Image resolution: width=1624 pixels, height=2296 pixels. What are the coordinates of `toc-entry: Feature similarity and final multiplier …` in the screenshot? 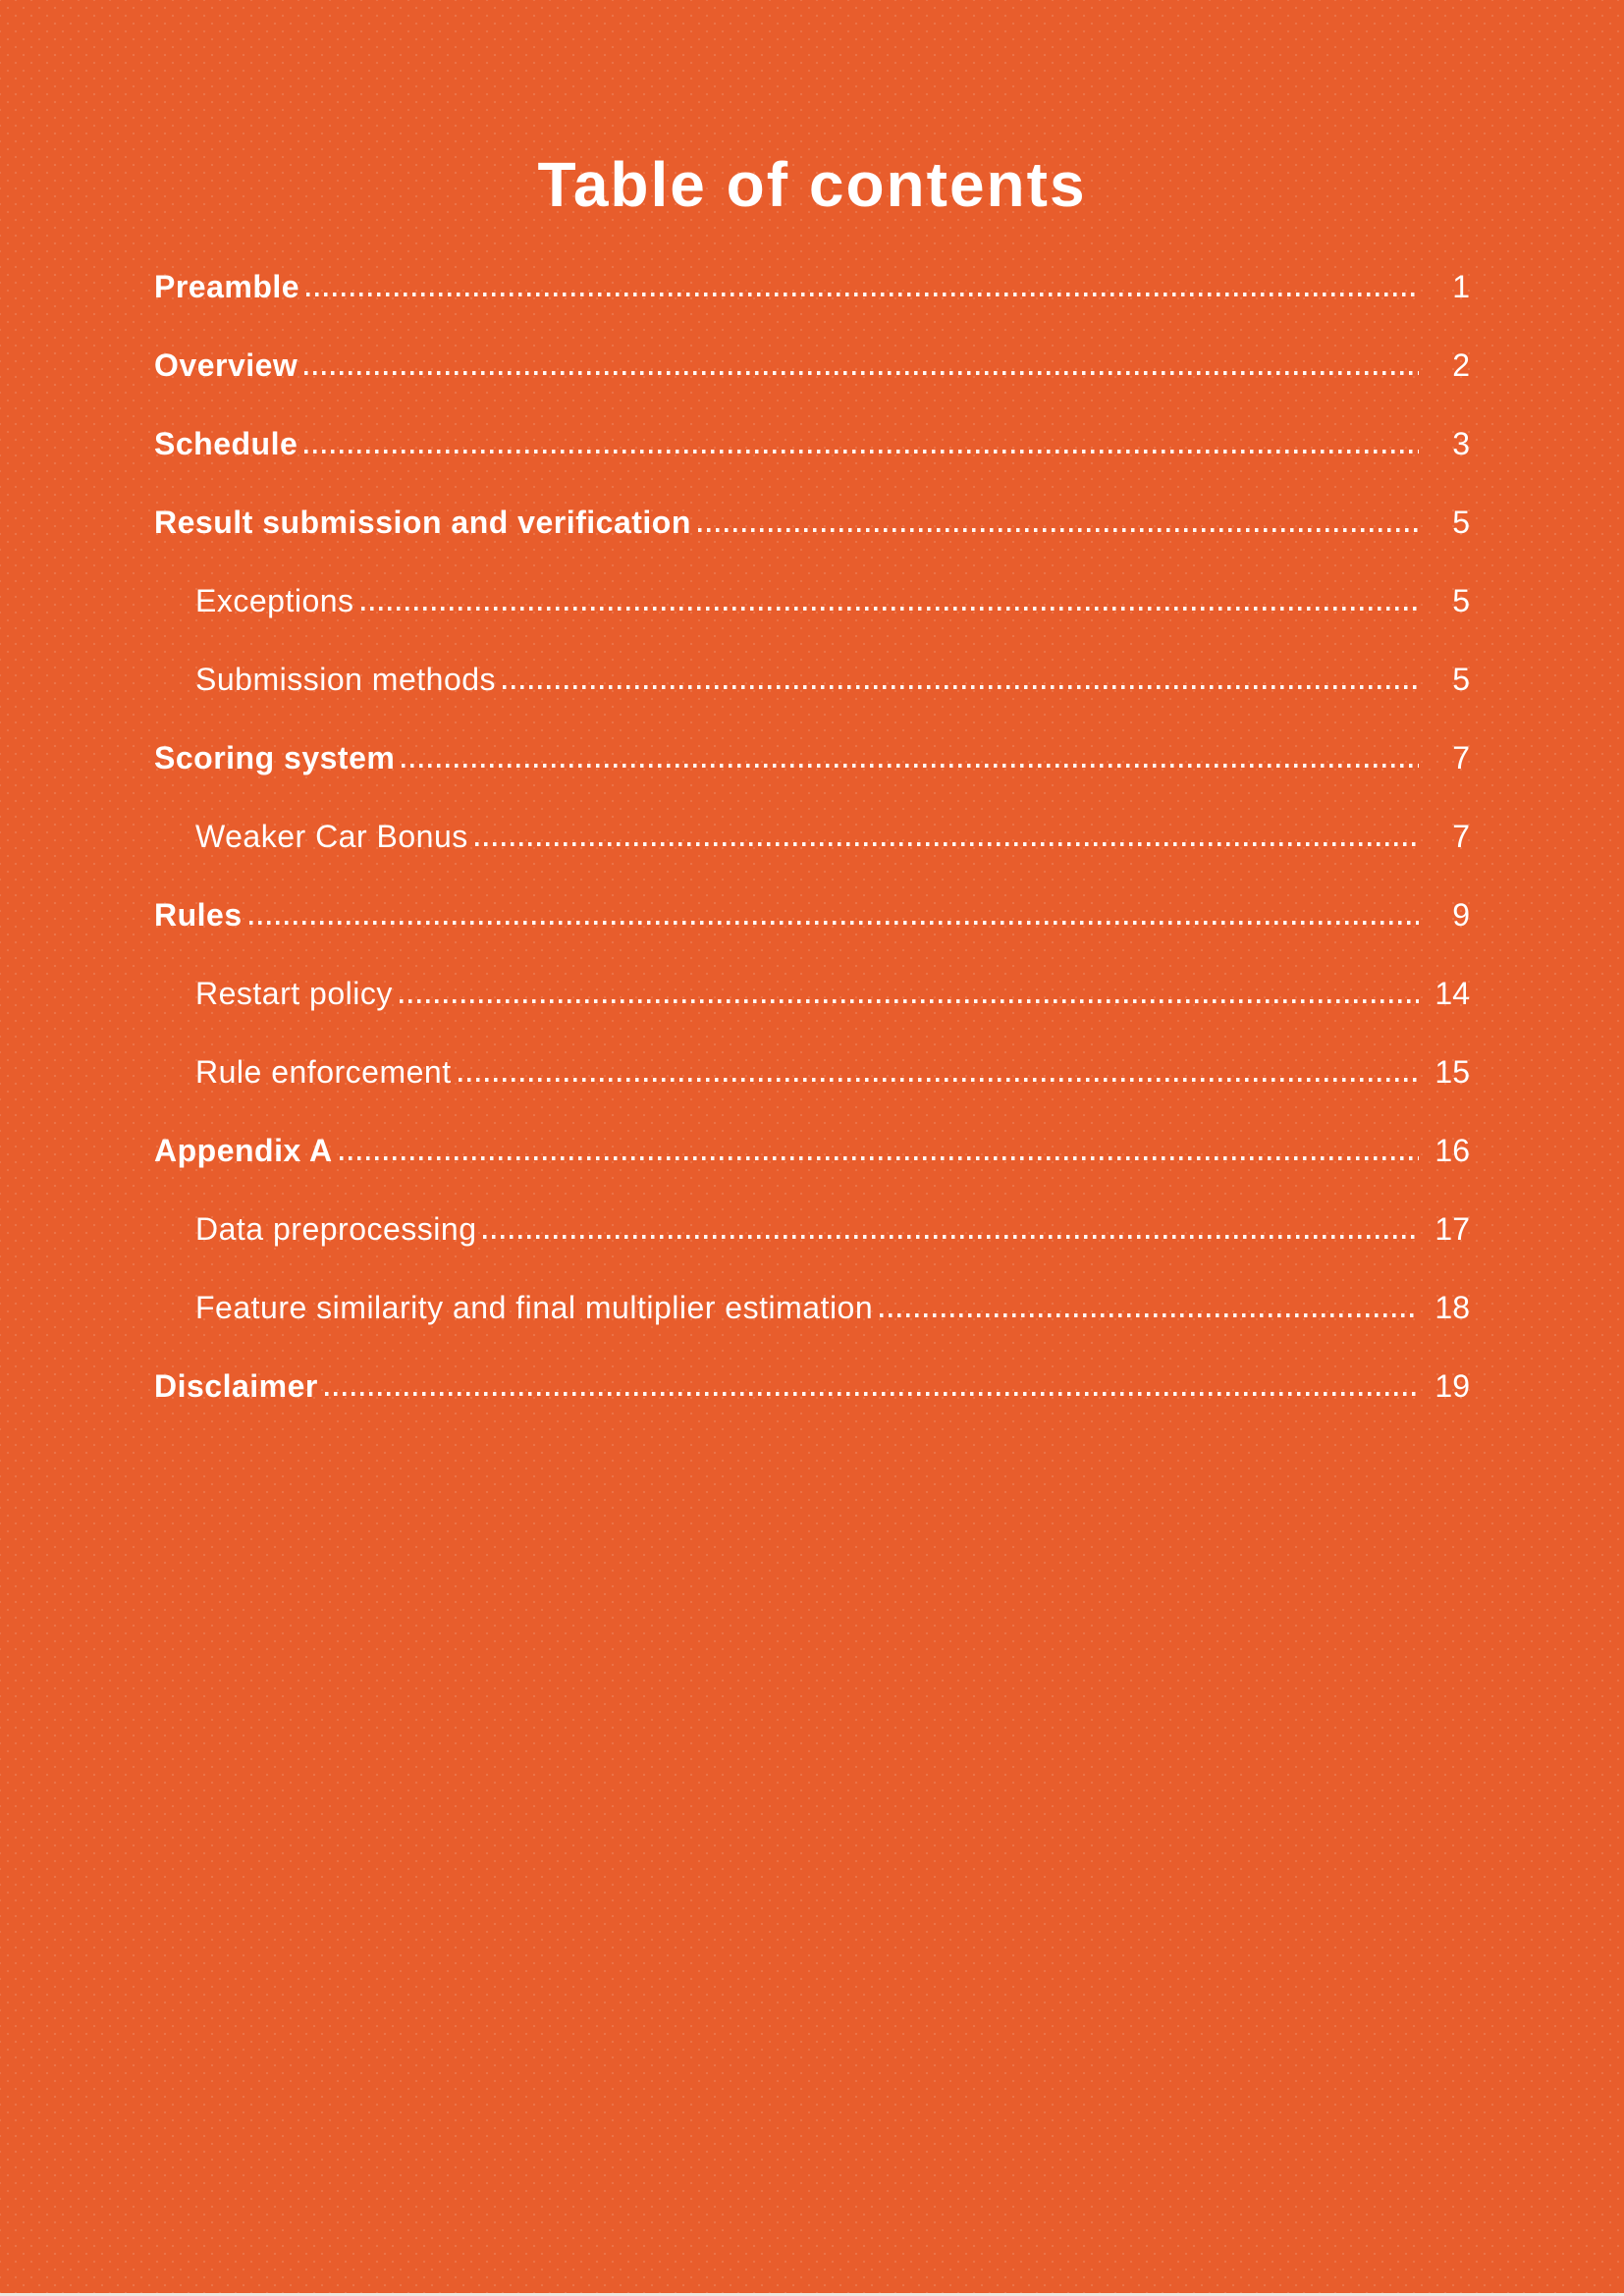 It's located at (812, 1306).